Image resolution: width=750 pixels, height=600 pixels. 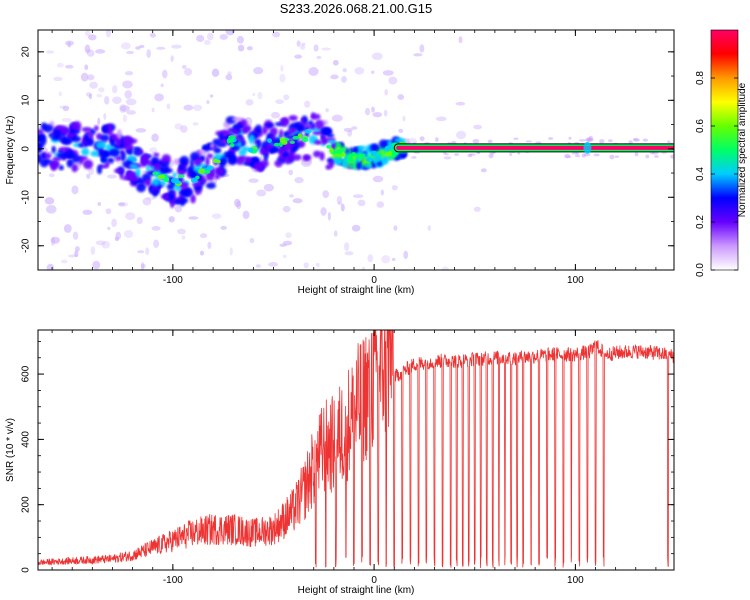 What do you see at coordinates (716, 174) in the screenshot?
I see `colorbar-ticks: 0.0 0.2 0.4 0.6 0.8` at bounding box center [716, 174].